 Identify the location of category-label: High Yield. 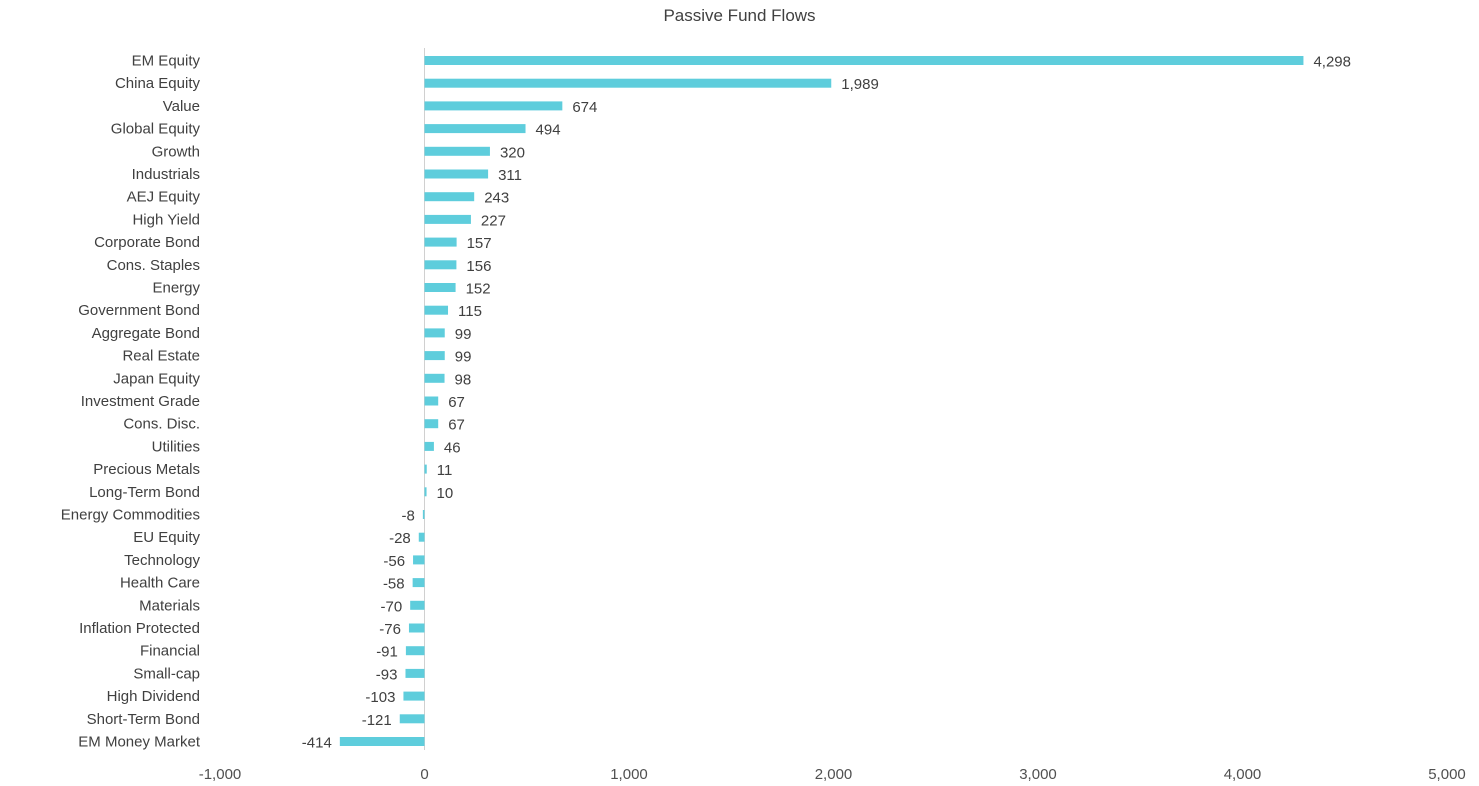
(166, 219).